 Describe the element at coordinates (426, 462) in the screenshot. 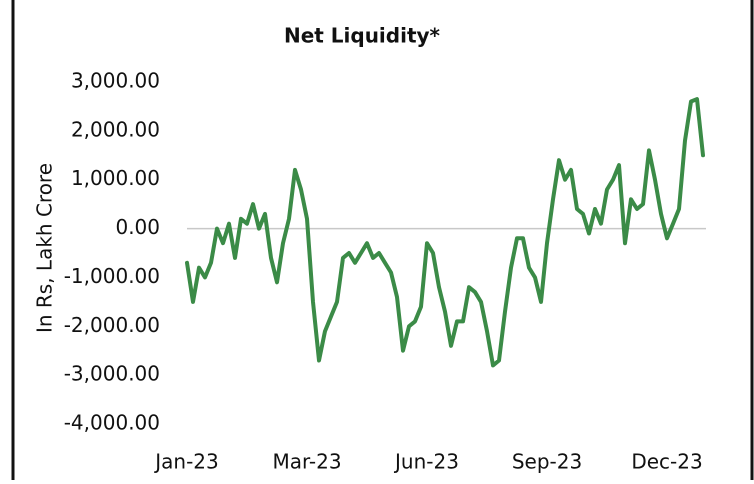

I see `x-tick-label: Jun-23` at that location.